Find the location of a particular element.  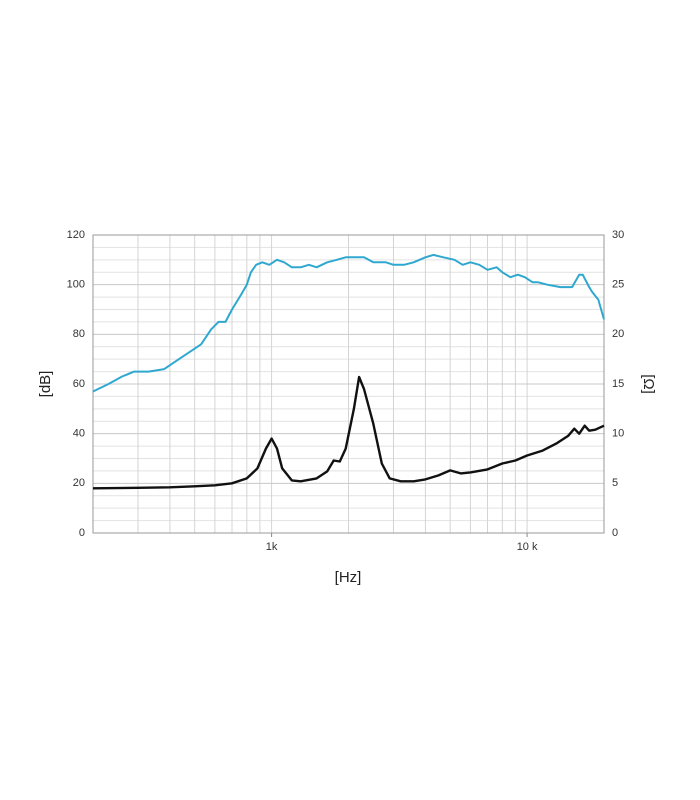

y-tick-label: 100 is located at coordinates (76, 285).